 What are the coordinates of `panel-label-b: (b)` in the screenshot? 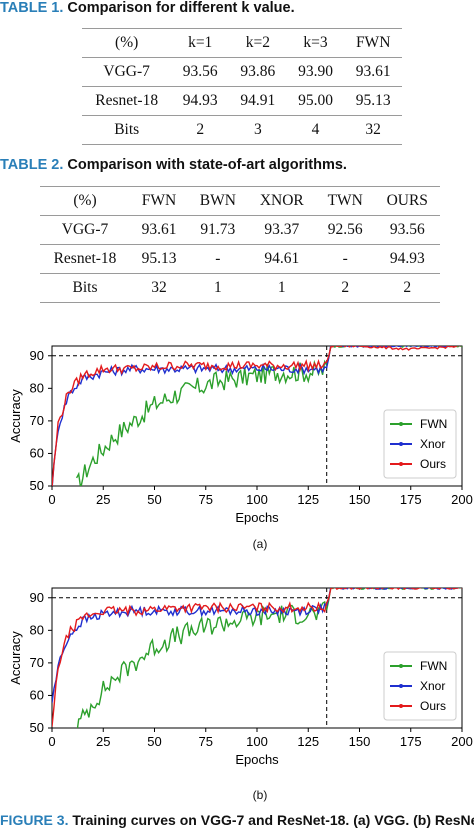 It's located at (260, 795).